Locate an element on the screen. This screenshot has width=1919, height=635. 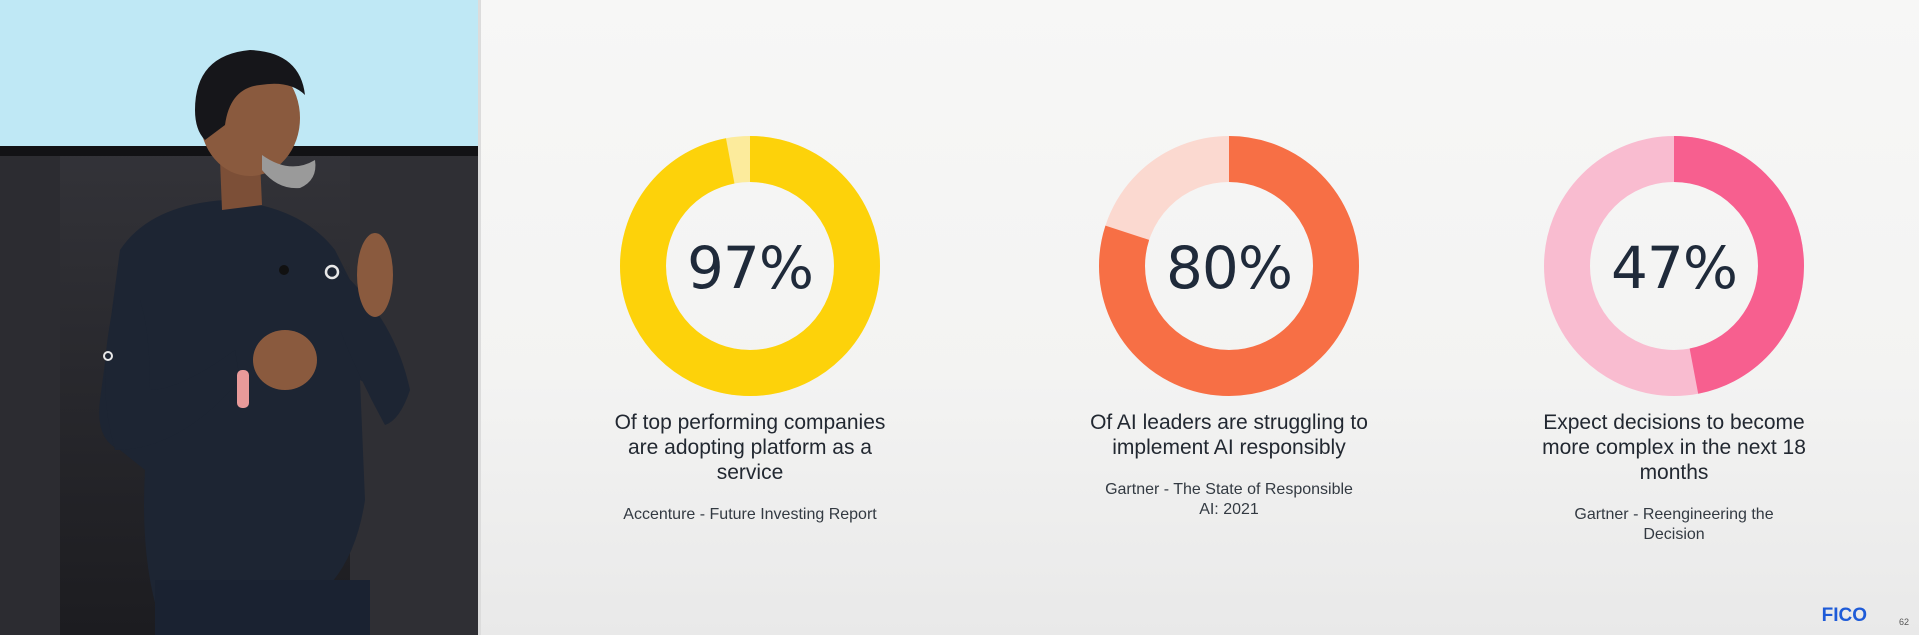
stat-value: 97% is located at coordinates (750, 268).